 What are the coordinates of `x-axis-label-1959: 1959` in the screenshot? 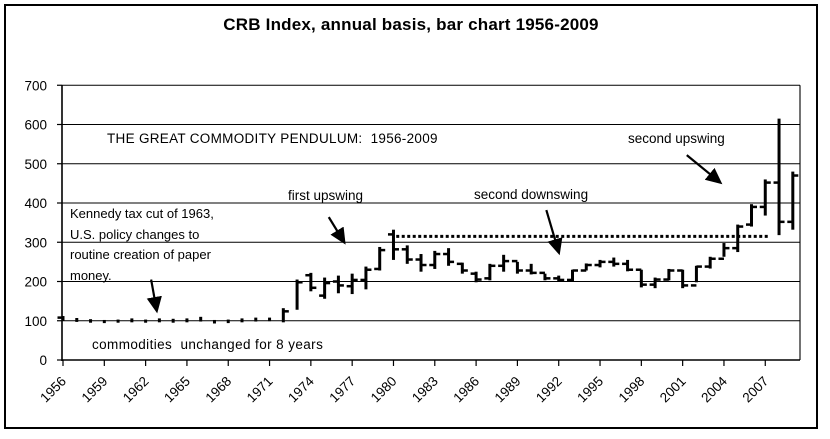 It's located at (95, 390).